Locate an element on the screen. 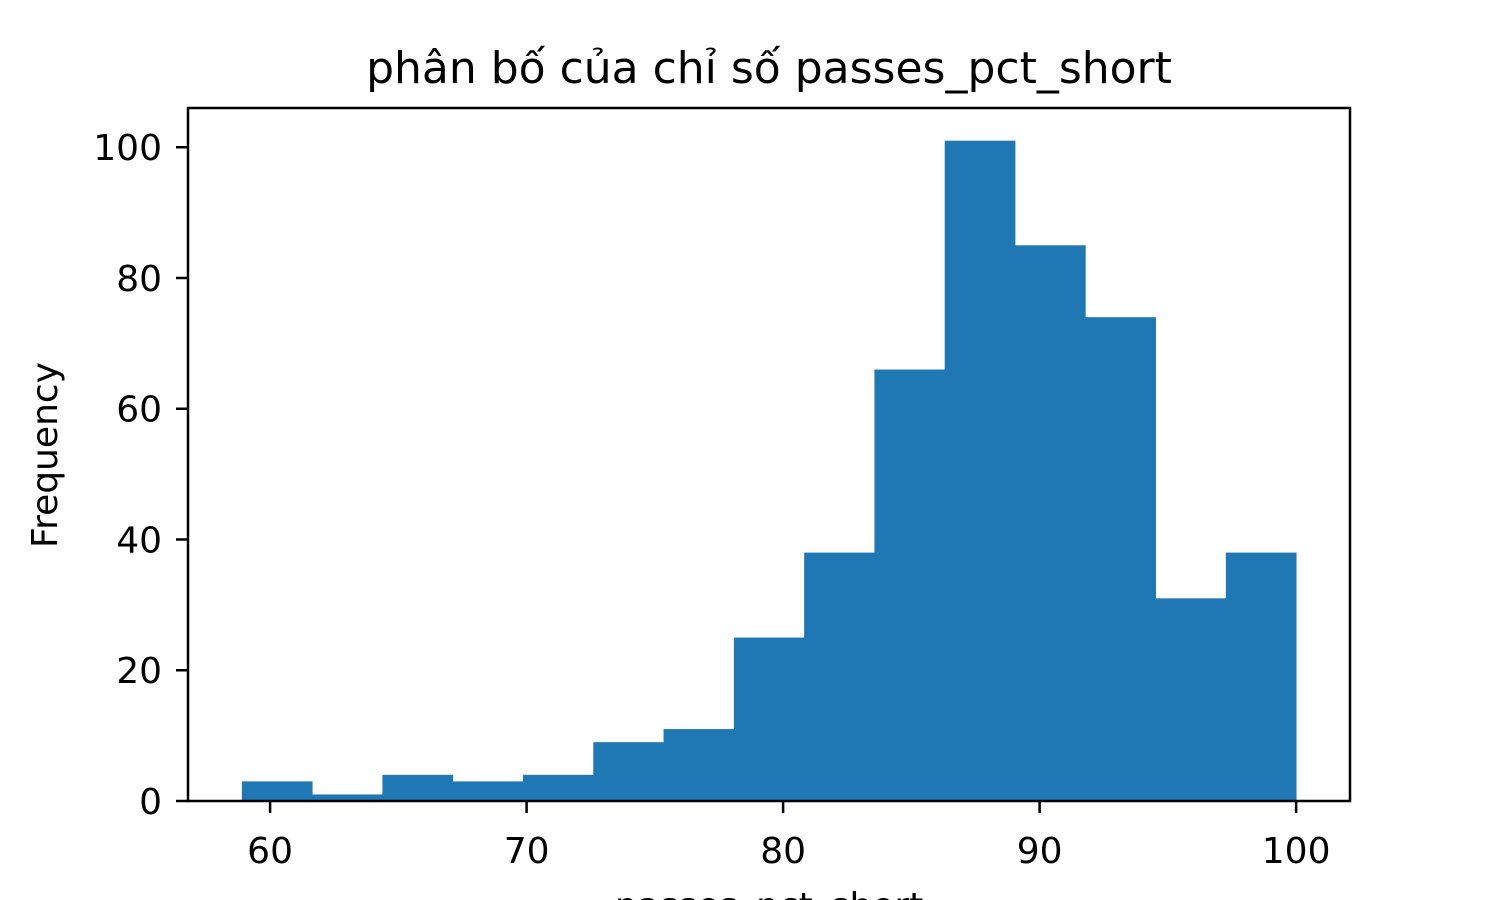 This screenshot has height=900, width=1500. x-tick-label: 100 is located at coordinates (1296, 851).